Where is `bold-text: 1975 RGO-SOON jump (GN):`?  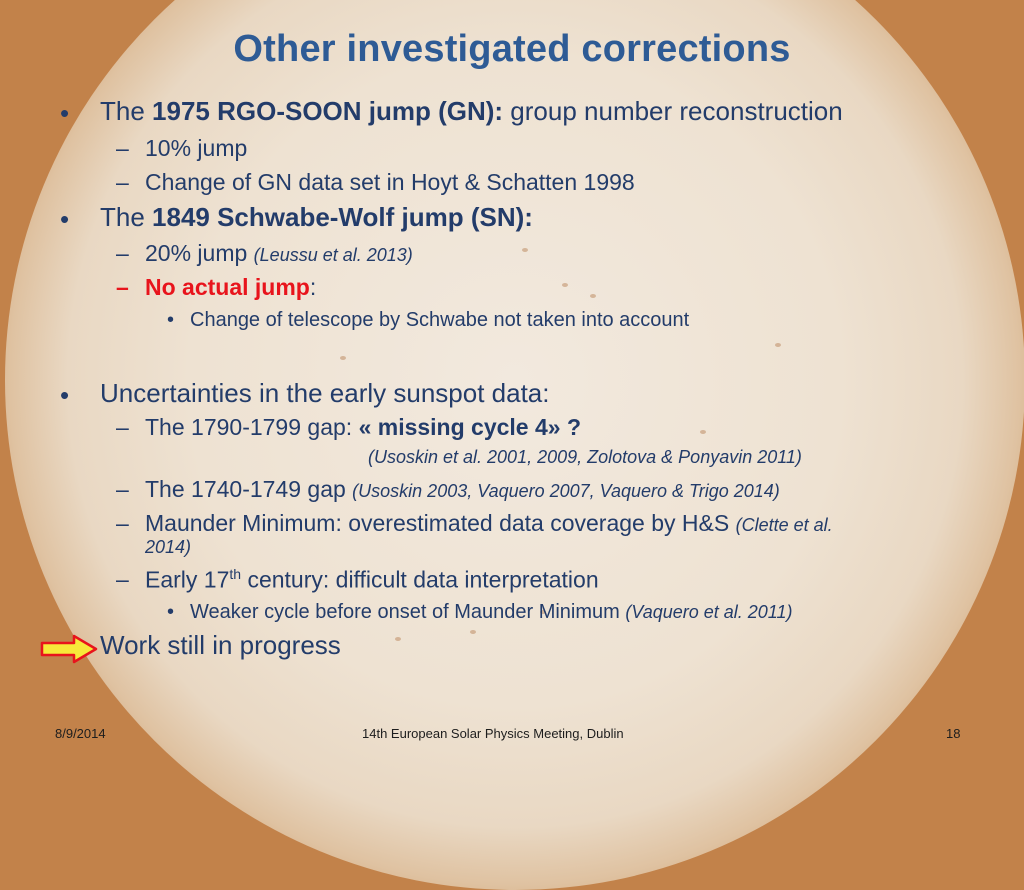
bold-text: 1975 RGO-SOON jump (GN): is located at coordinates (328, 111).